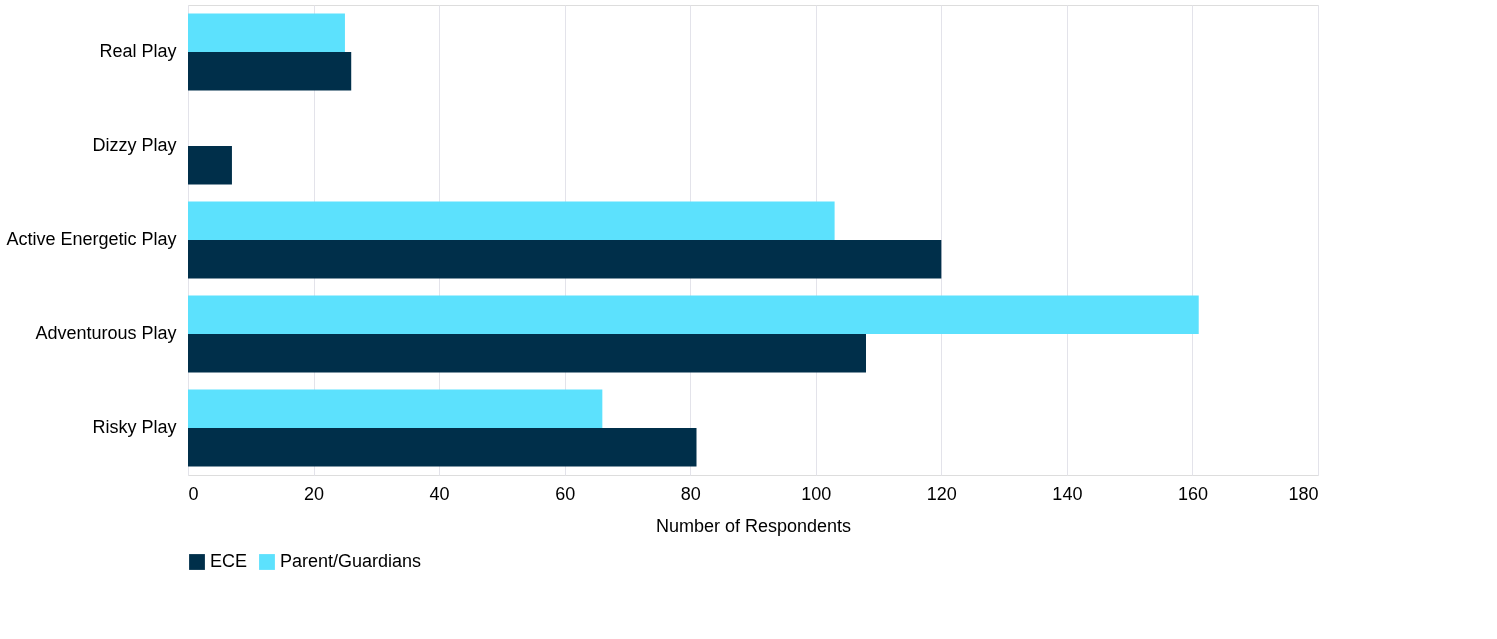 This screenshot has height=639, width=1497. I want to click on y-tick-label: Active Energetic Play, so click(91, 239).